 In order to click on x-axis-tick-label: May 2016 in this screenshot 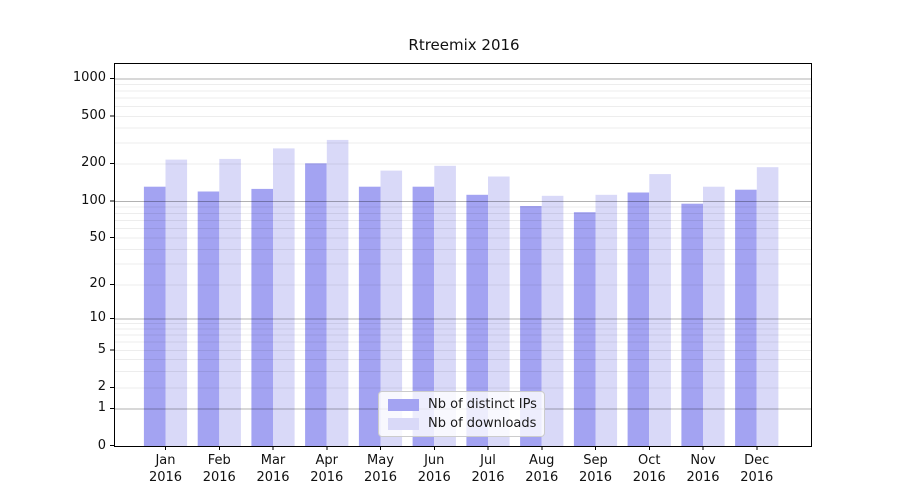, I will do `click(381, 469)`.